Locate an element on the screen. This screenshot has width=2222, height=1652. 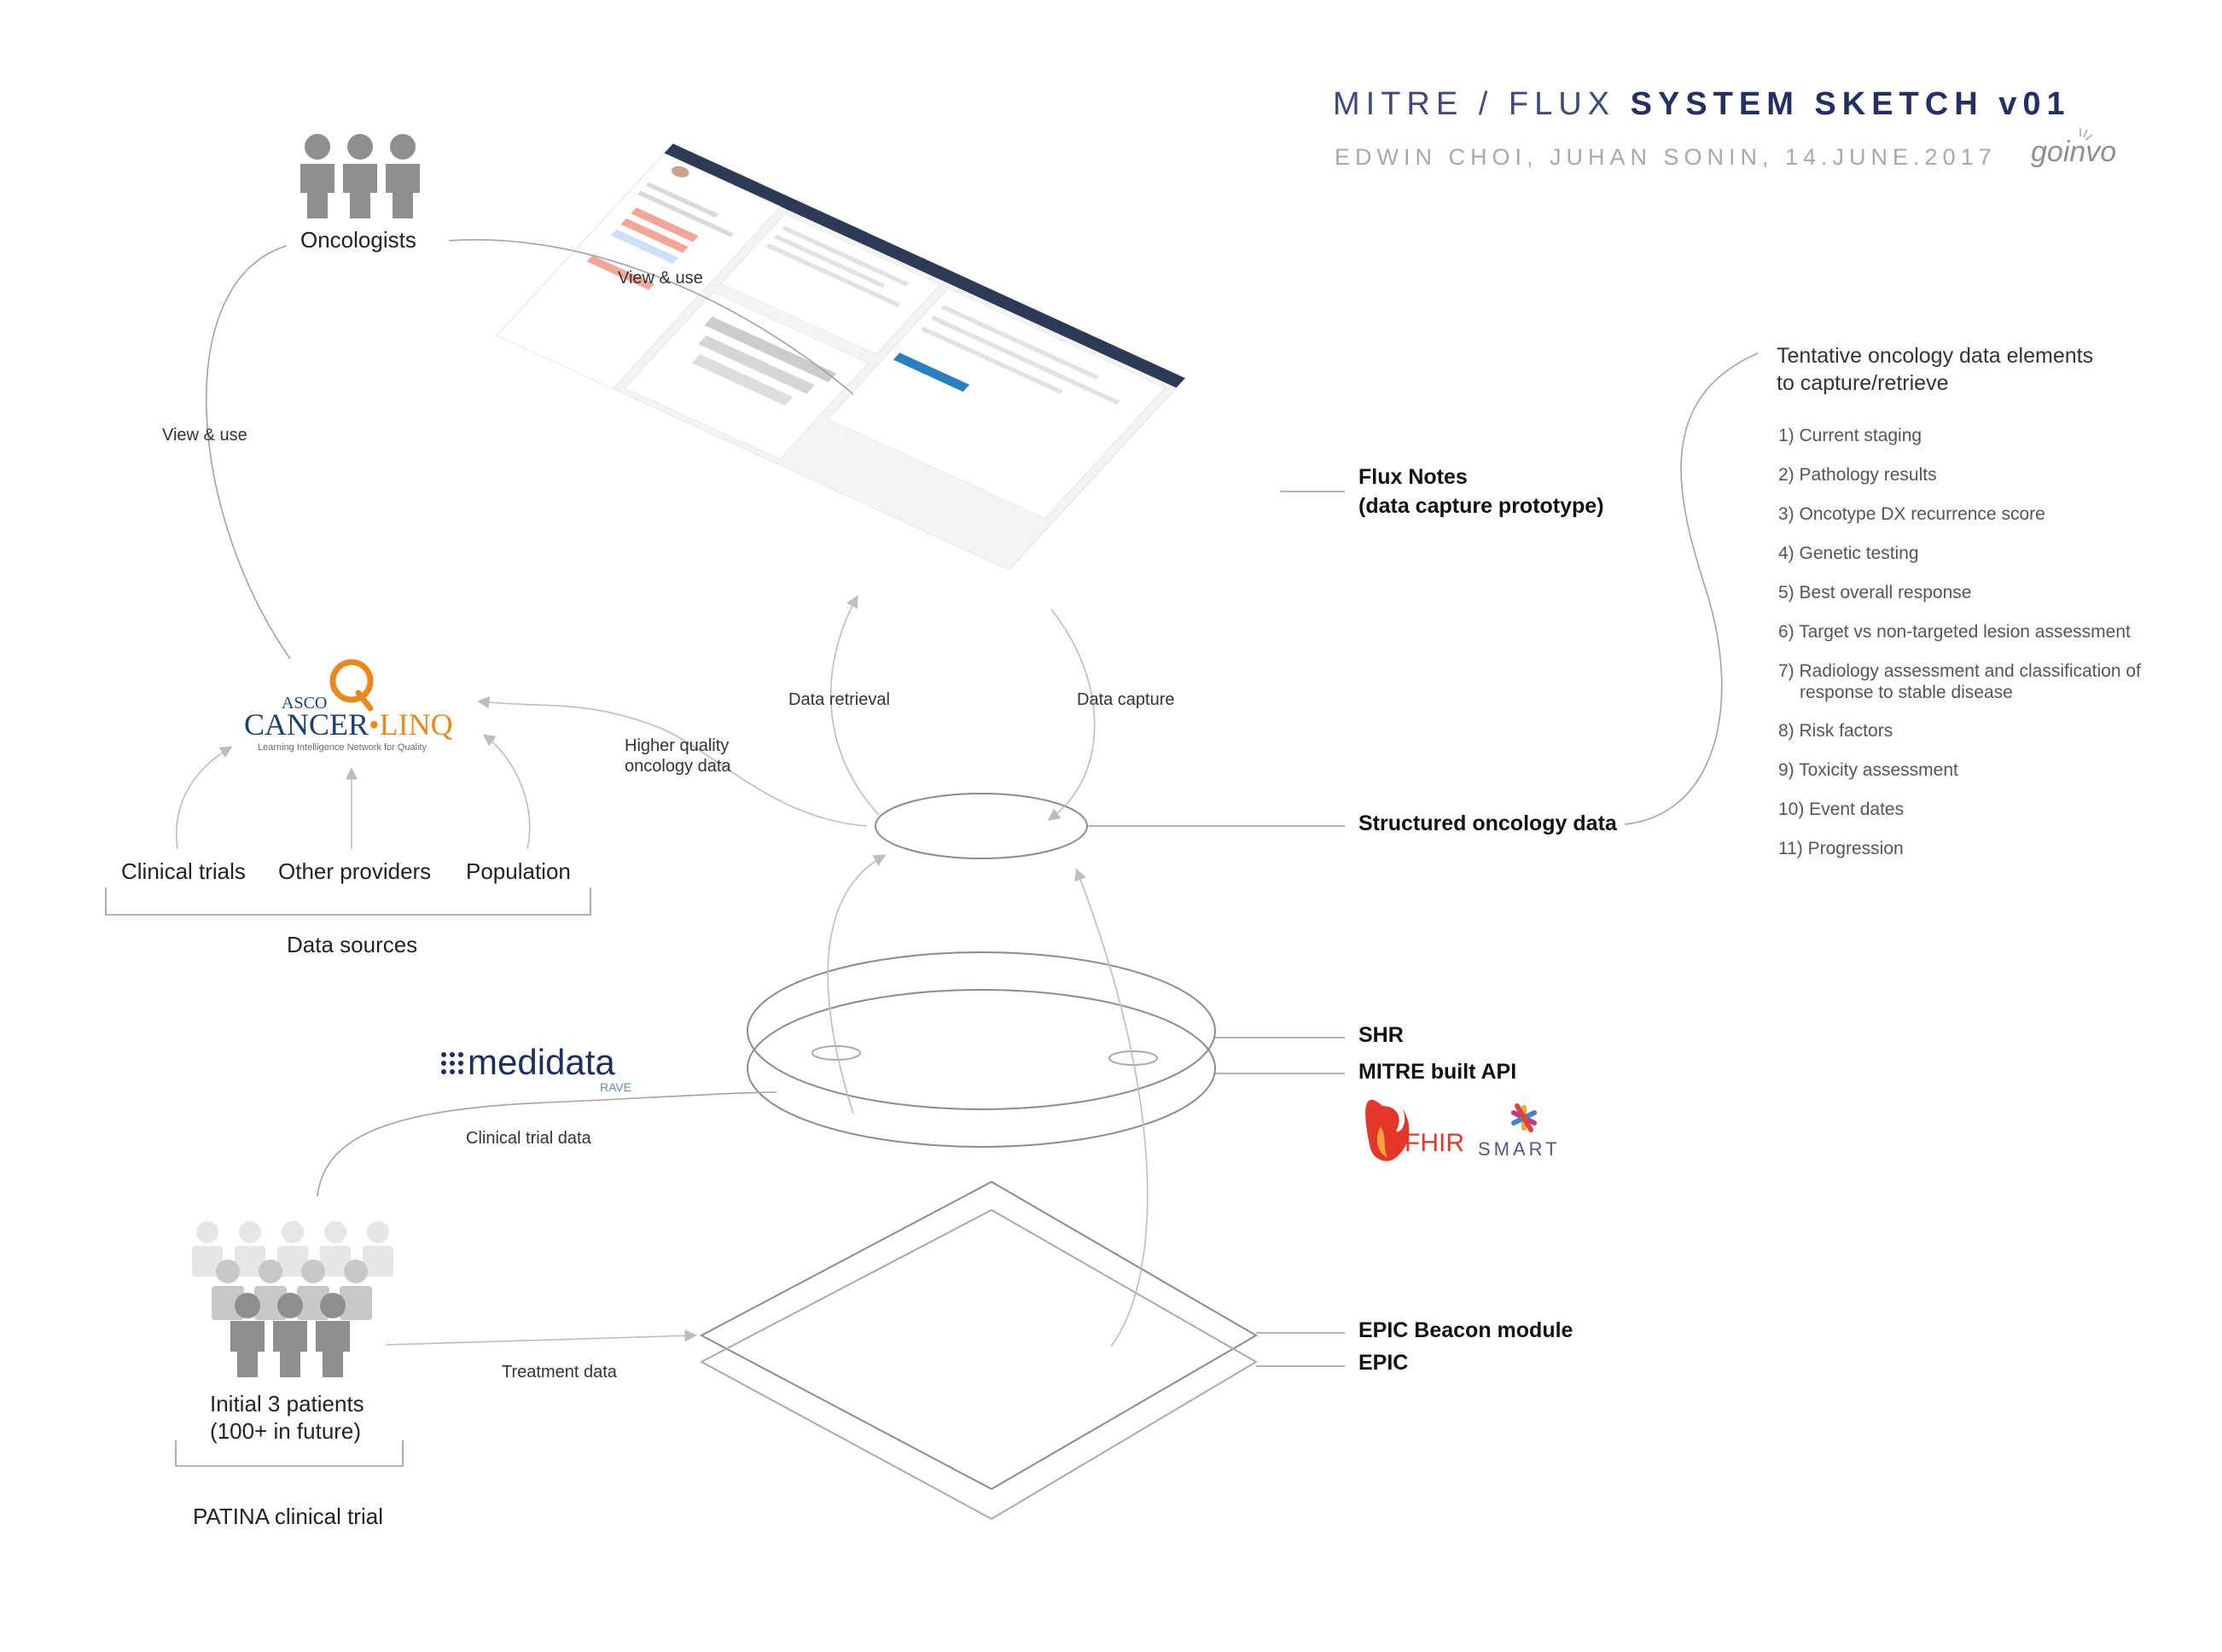
edge-patients-to-epic is located at coordinates (541, 1337).